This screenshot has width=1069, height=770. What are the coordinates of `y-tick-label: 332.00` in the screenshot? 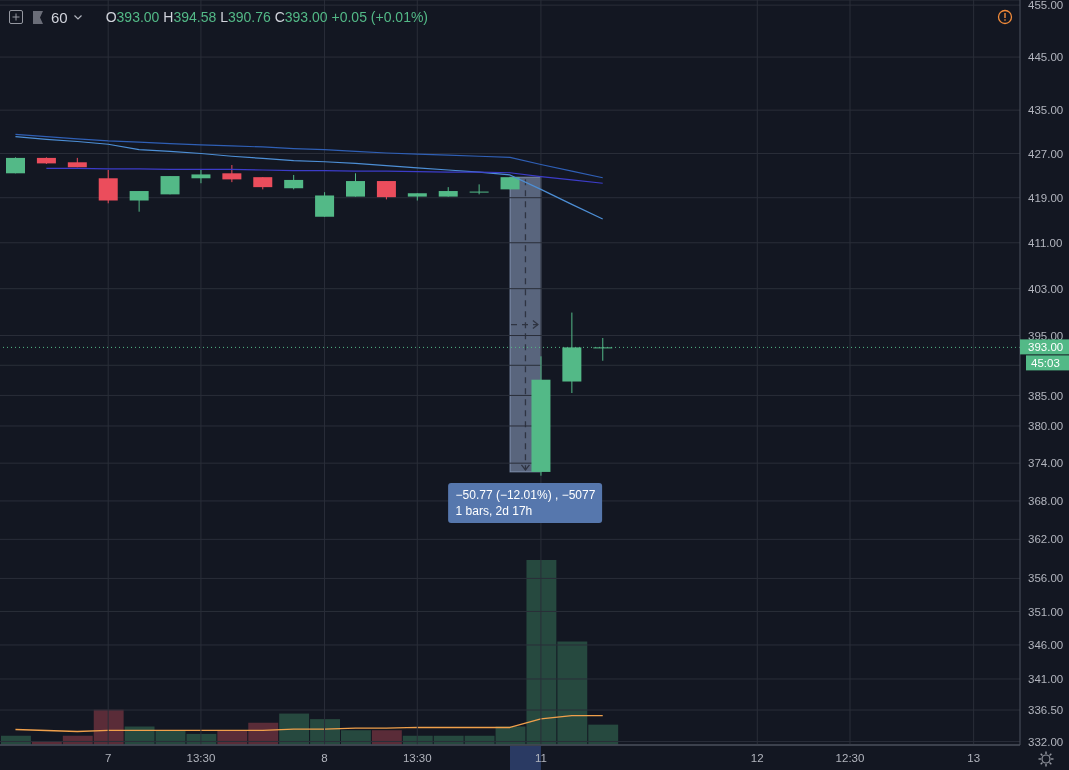 It's located at (1046, 741).